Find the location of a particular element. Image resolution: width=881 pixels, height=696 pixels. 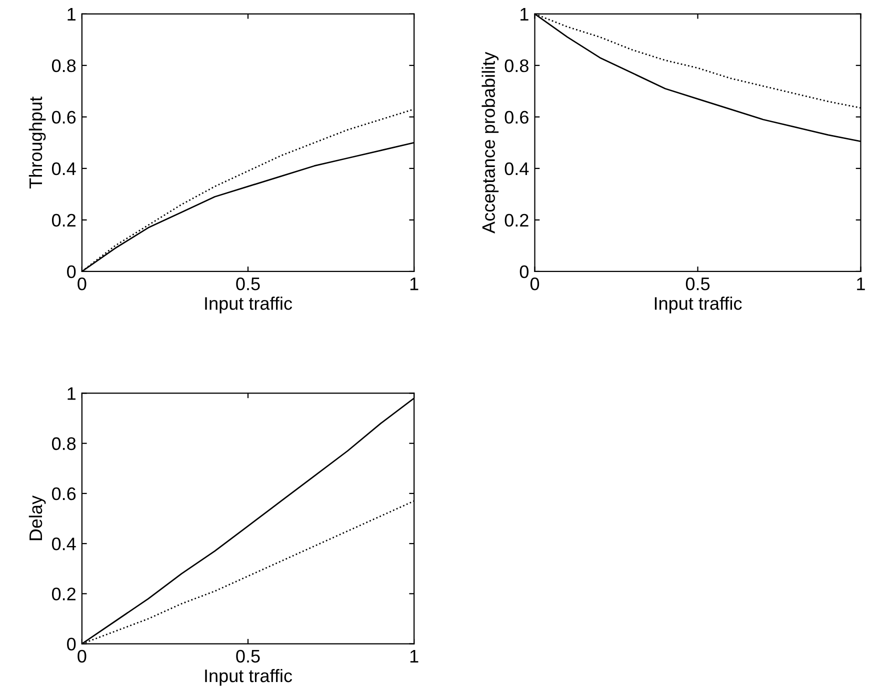

y-axis-title: Acceptance probability is located at coordinates (490, 143).